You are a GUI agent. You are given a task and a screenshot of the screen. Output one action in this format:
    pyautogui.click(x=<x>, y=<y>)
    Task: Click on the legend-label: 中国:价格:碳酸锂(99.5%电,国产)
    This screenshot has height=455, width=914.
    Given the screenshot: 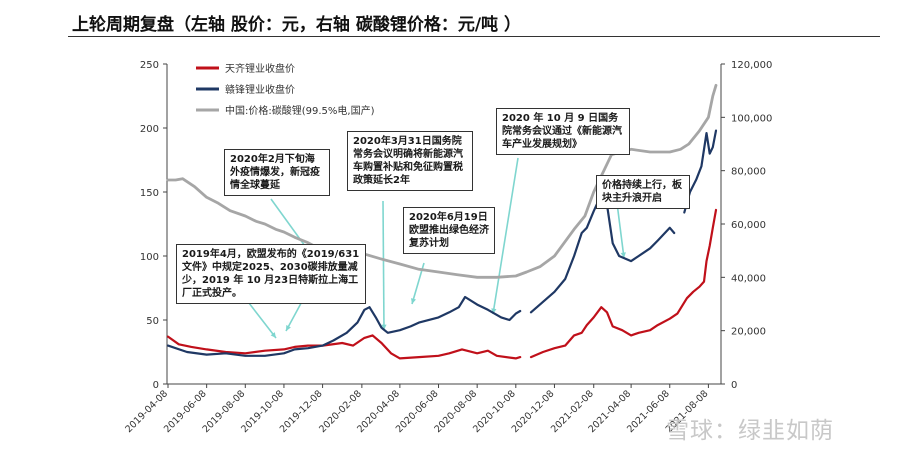 What is the action you would take?
    pyautogui.click(x=300, y=110)
    